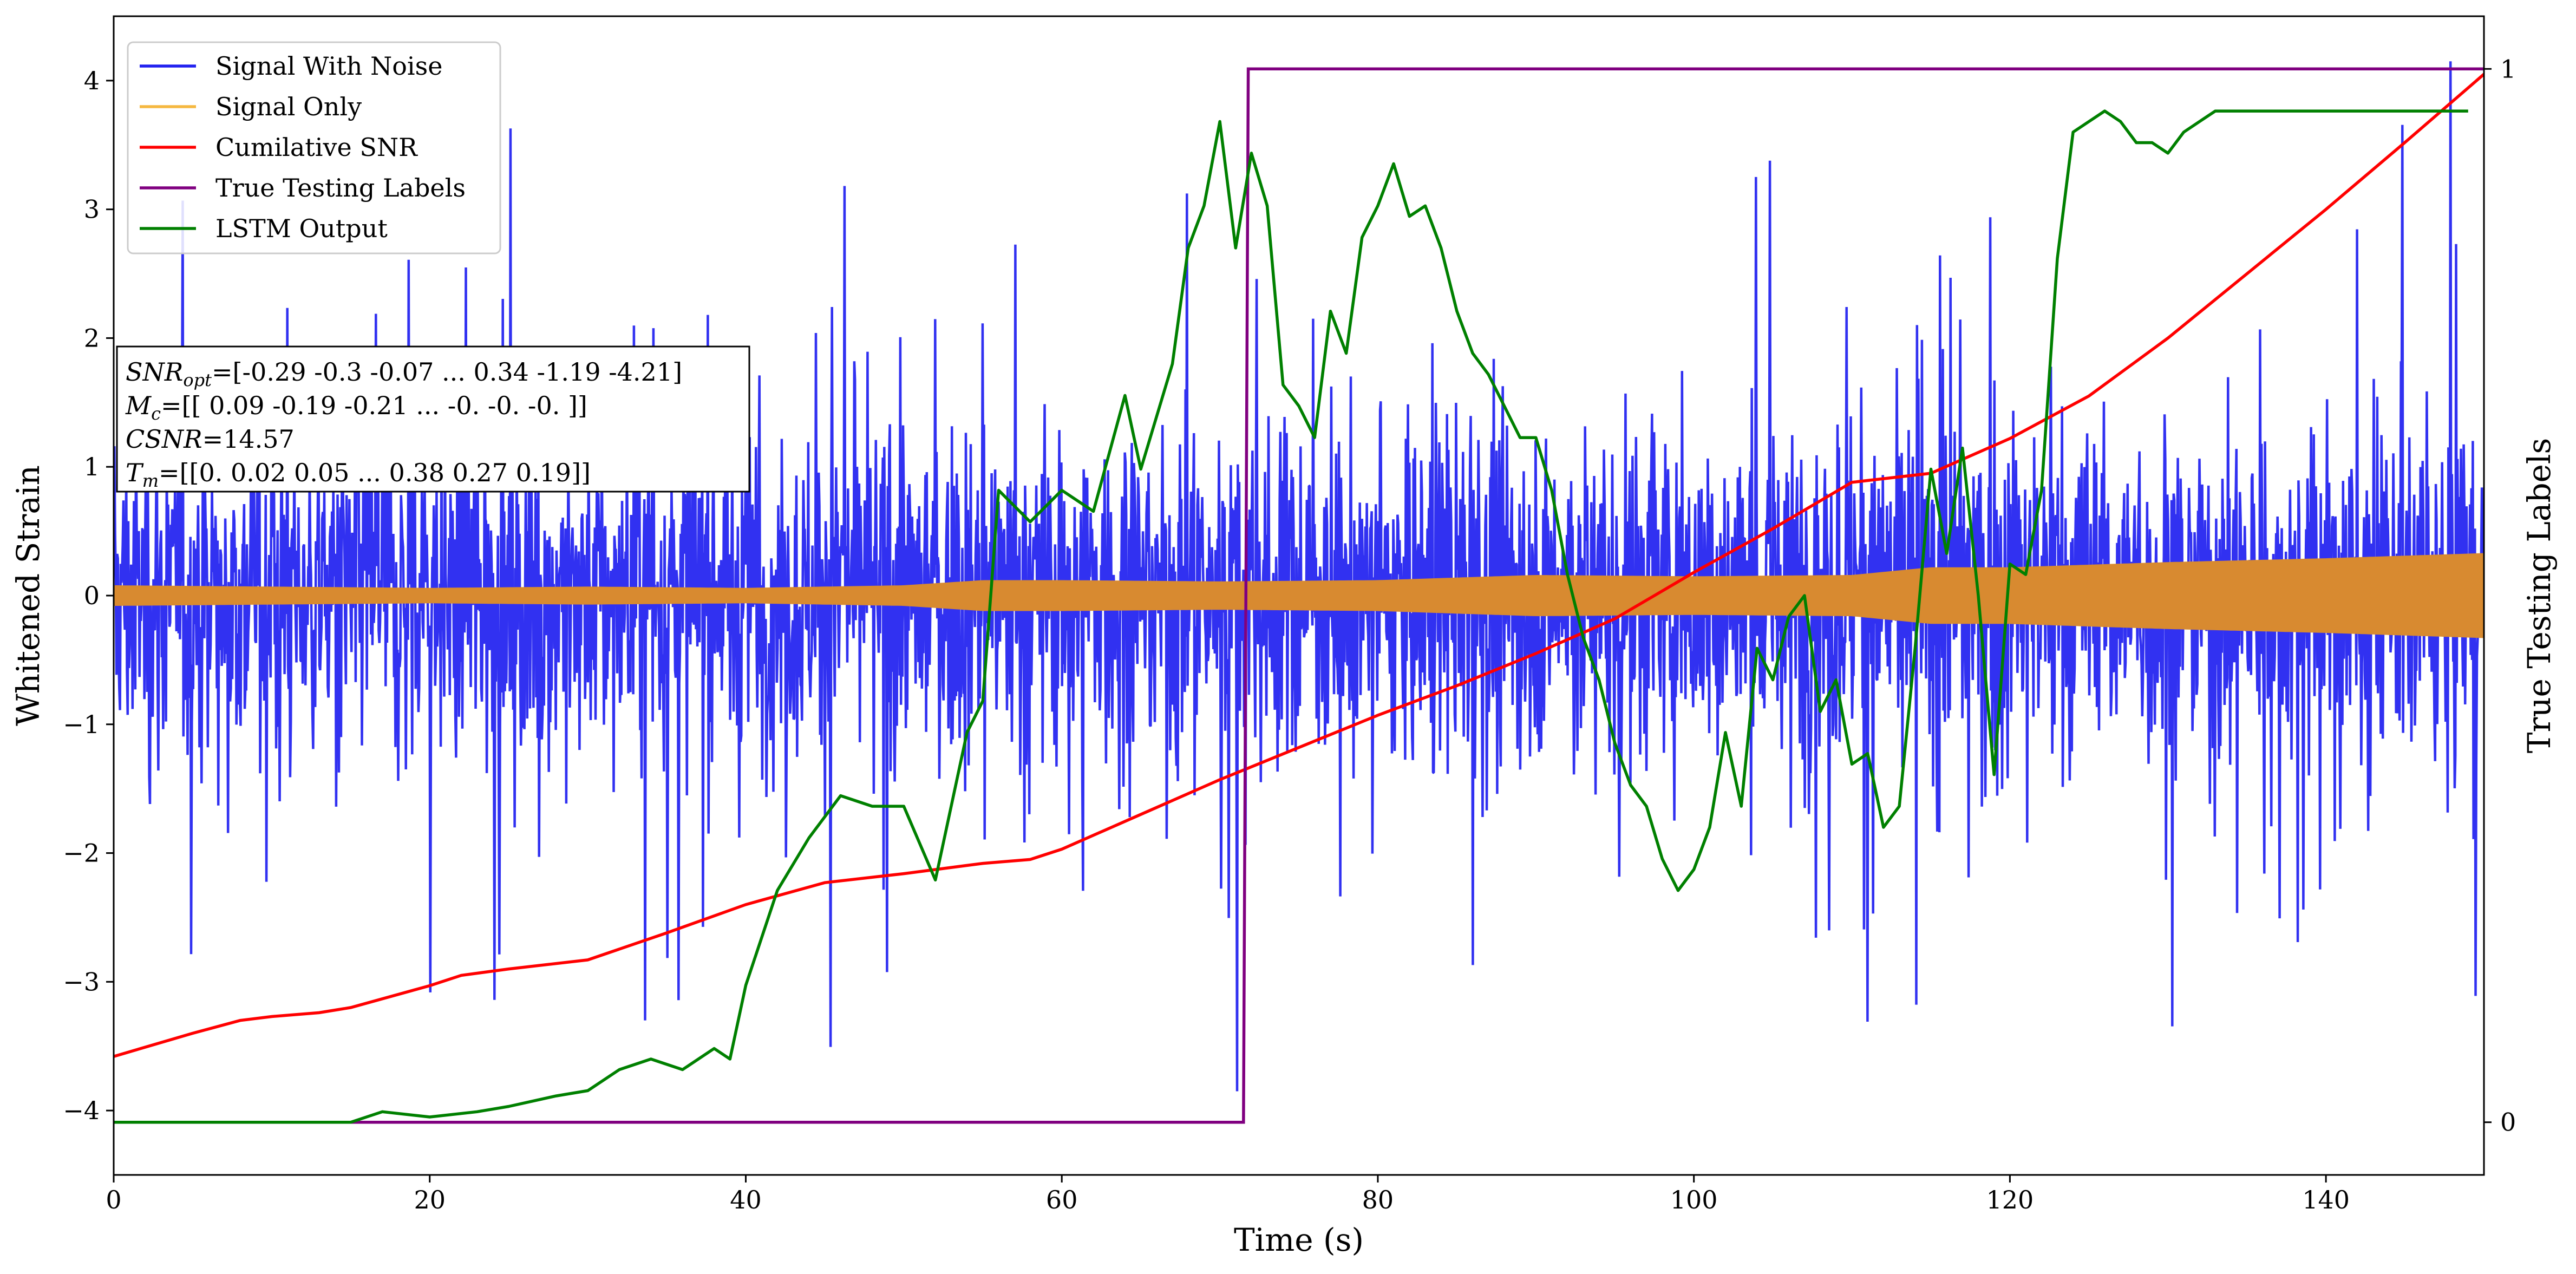 This screenshot has height=1274, width=2576. What do you see at coordinates (288, 106) in the screenshot?
I see `legend-label: Signal Only` at bounding box center [288, 106].